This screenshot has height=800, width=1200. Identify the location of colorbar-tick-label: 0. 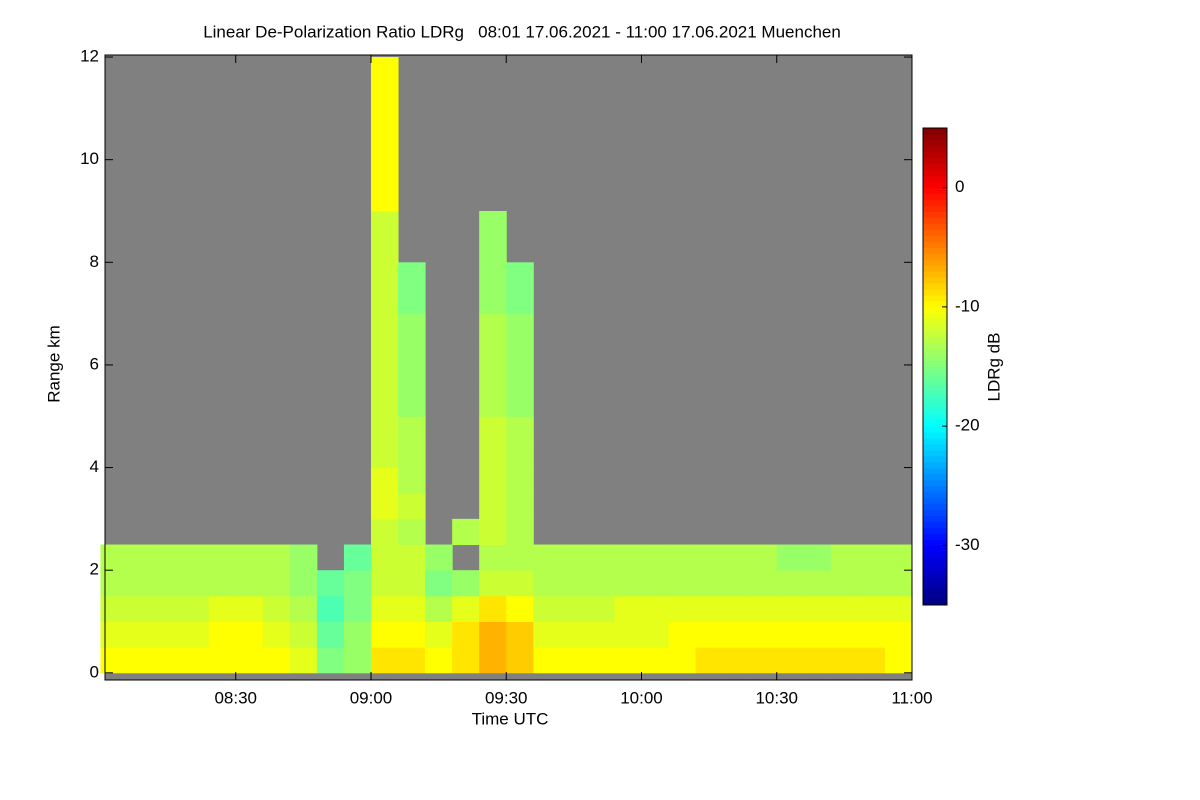
(959, 186).